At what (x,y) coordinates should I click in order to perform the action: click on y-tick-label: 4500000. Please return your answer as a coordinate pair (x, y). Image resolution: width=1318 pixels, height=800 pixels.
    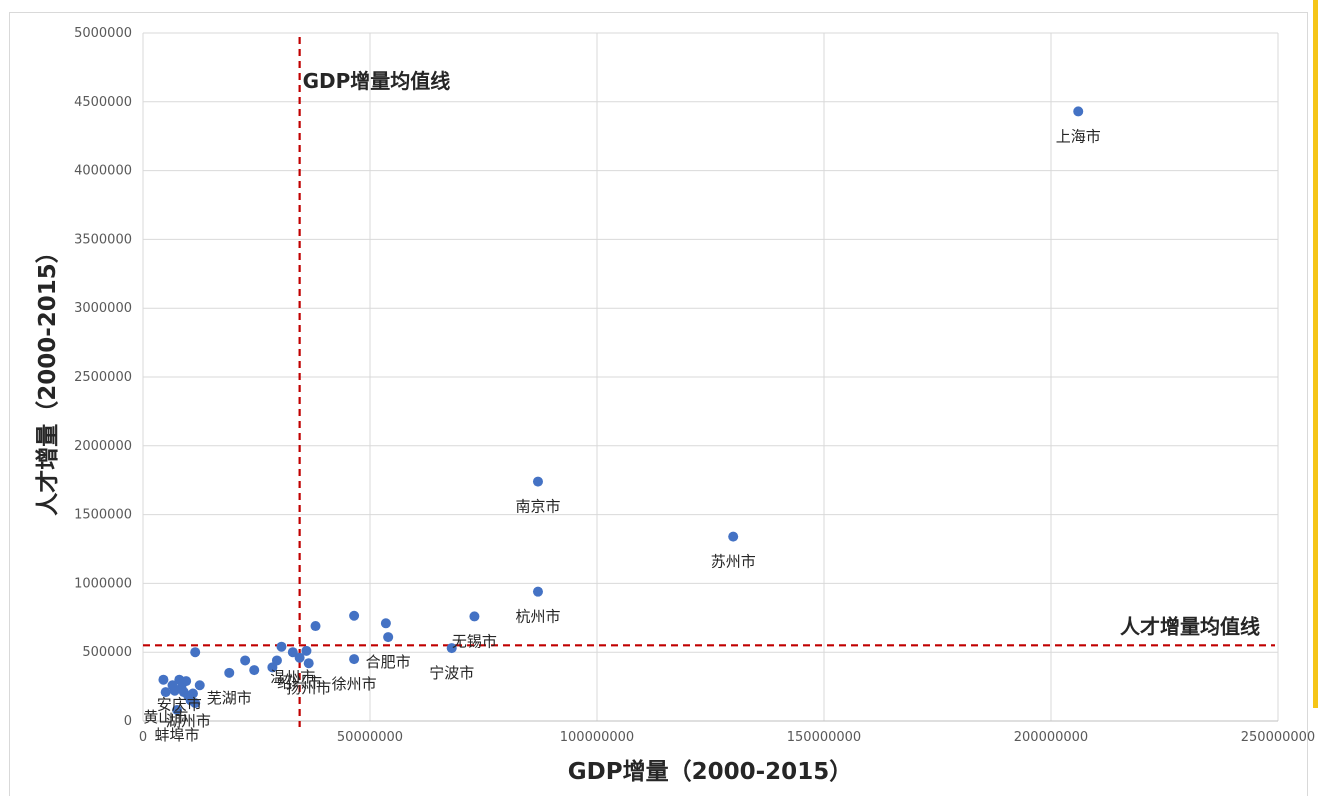
    Looking at the image, I should click on (103, 102).